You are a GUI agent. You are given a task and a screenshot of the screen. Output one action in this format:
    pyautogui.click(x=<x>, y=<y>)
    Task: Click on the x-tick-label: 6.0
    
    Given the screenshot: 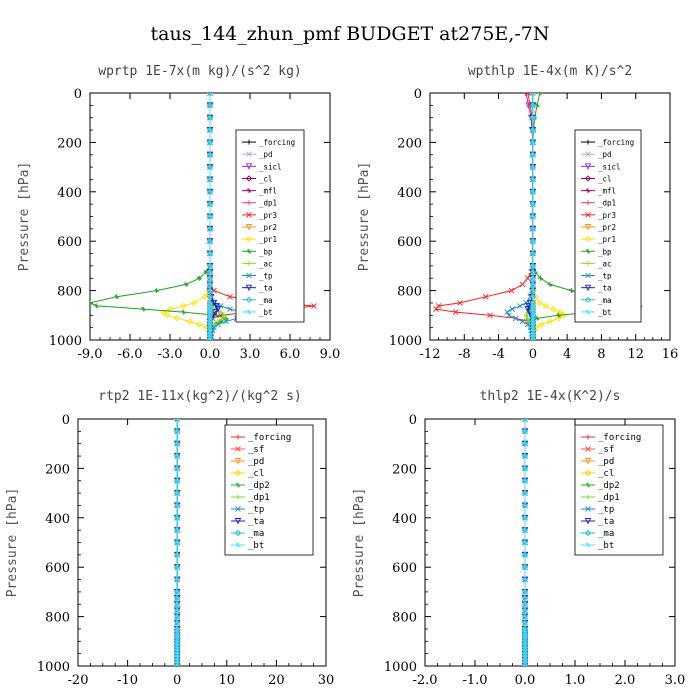 What is the action you would take?
    pyautogui.click(x=290, y=354)
    